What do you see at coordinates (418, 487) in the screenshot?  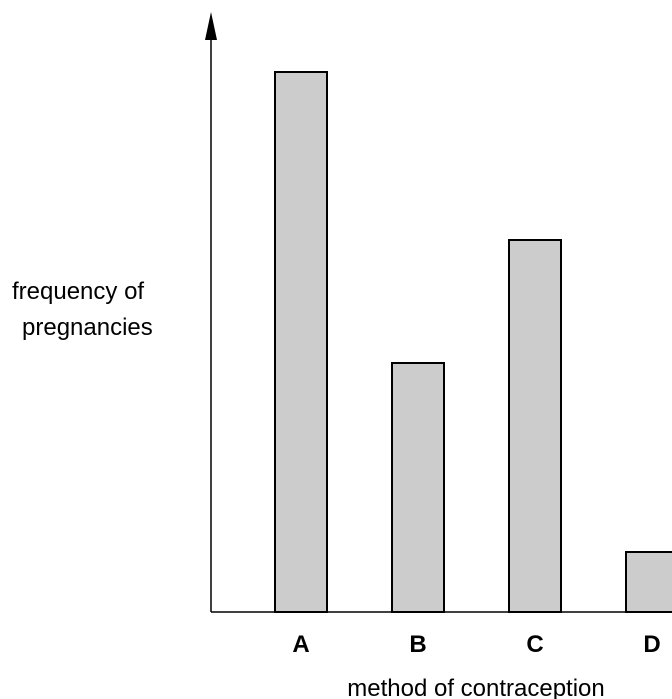 I see `bar-b` at bounding box center [418, 487].